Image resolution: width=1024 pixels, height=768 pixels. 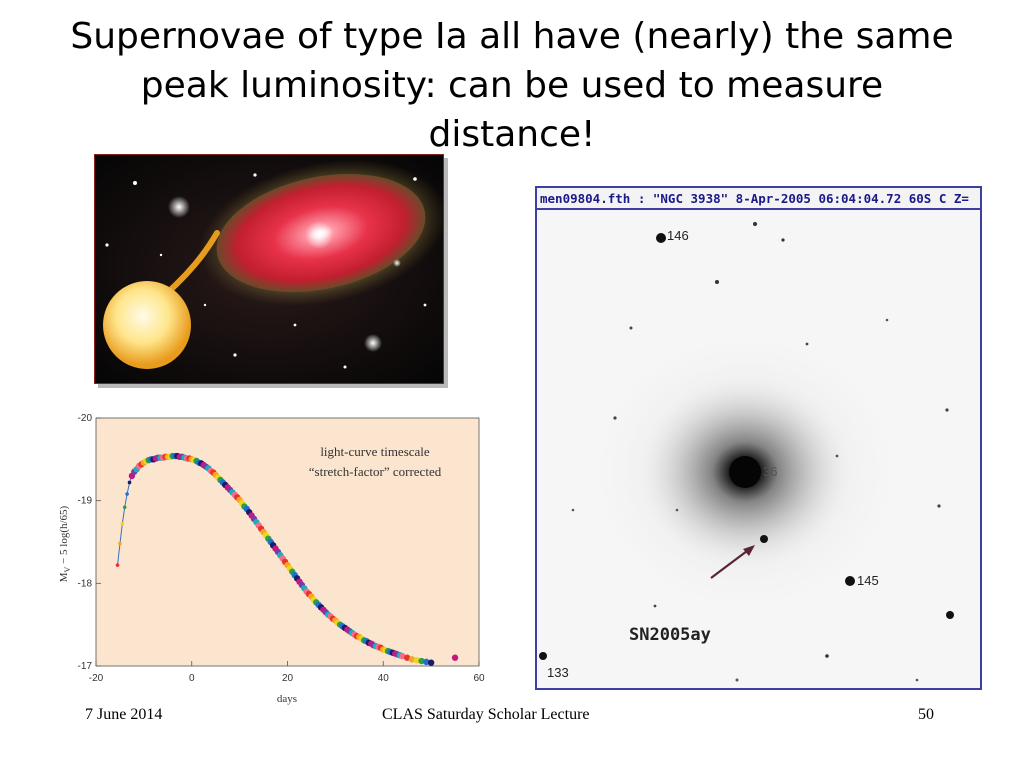 What do you see at coordinates (670, 635) in the screenshot?
I see `supernova-label: SN2005ay` at bounding box center [670, 635].